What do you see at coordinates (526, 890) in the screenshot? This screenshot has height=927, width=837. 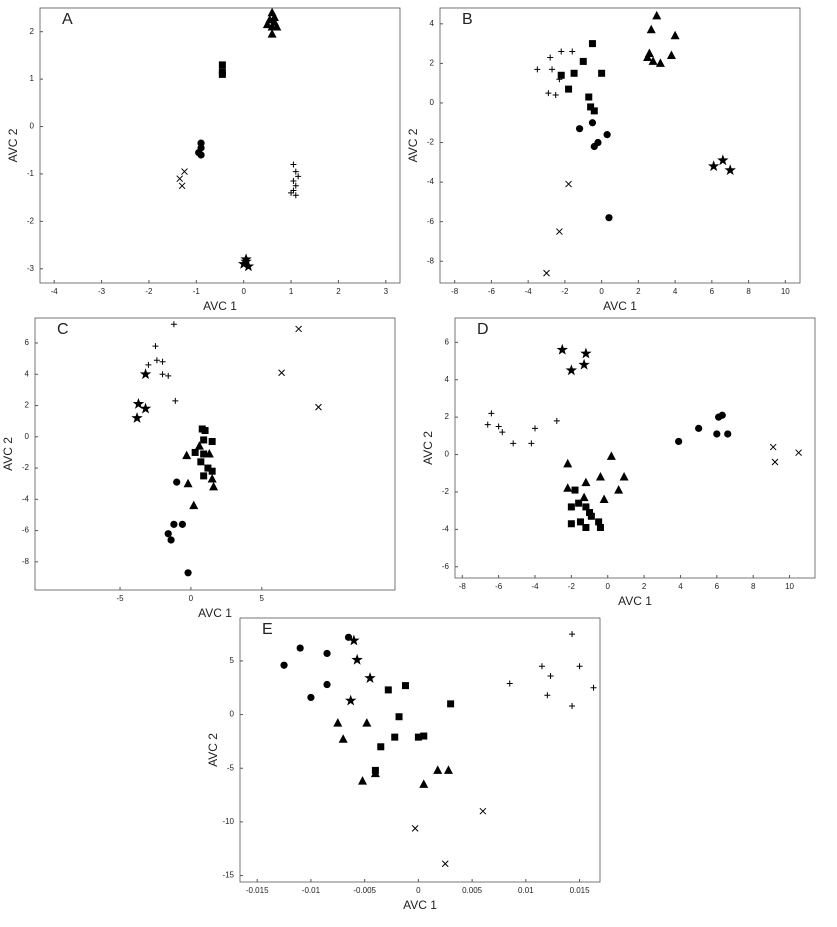 I see `x-tick-label: 0.01` at bounding box center [526, 890].